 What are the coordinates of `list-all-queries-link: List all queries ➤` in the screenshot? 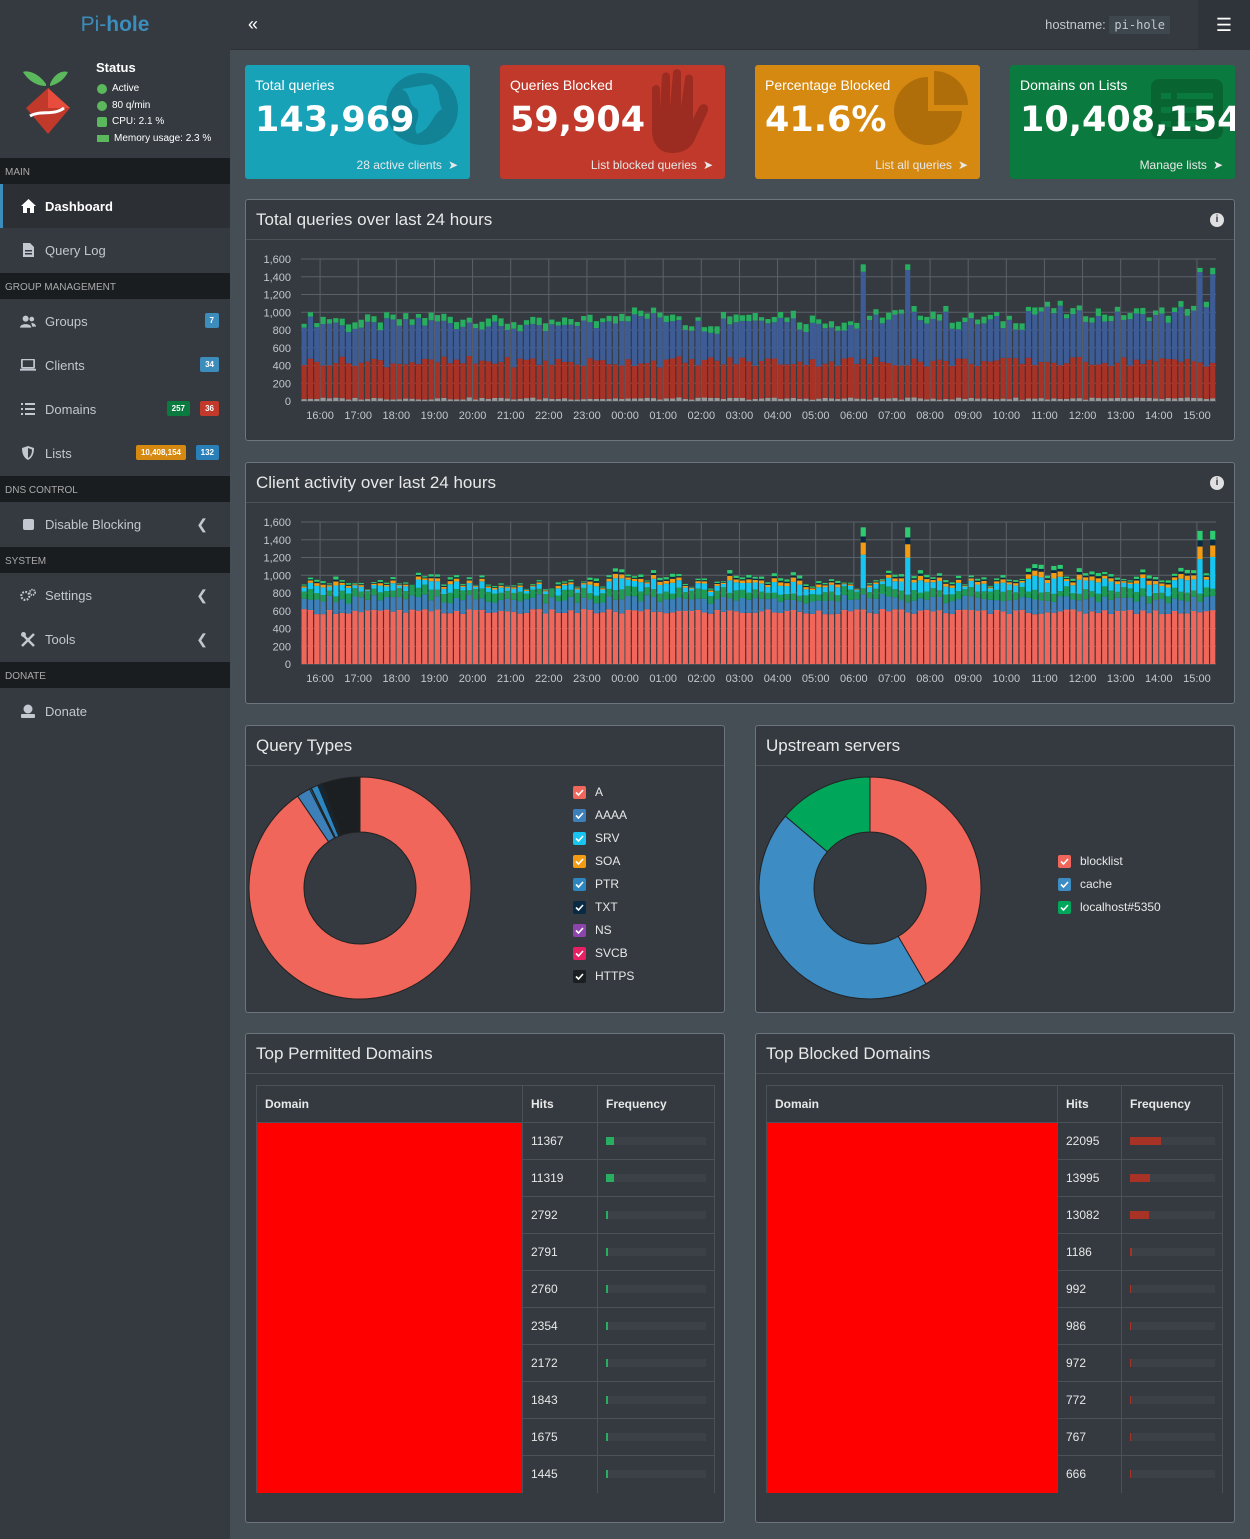 It's located at (921, 165).